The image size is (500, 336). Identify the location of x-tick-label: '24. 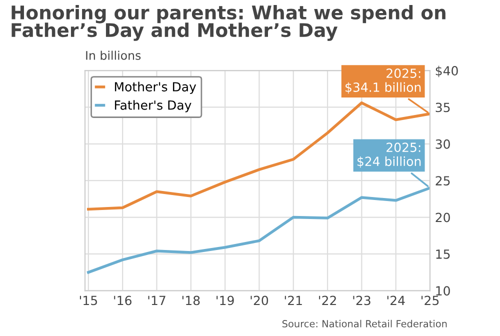
(396, 300).